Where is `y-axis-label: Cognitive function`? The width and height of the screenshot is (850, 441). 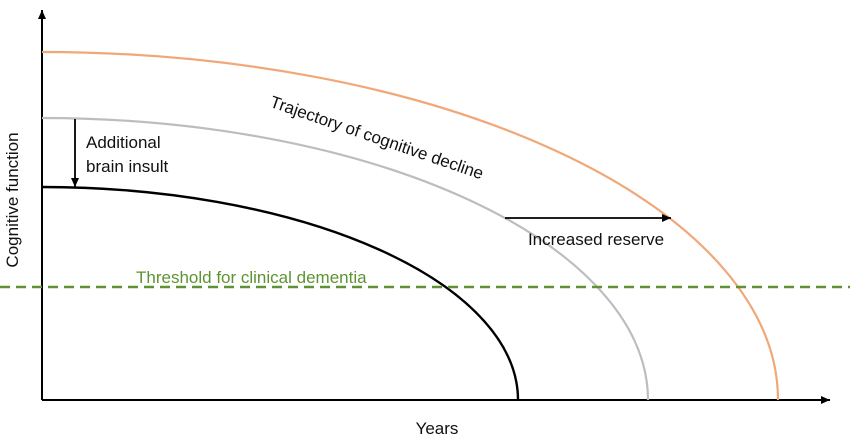 y-axis-label: Cognitive function is located at coordinates (12, 199).